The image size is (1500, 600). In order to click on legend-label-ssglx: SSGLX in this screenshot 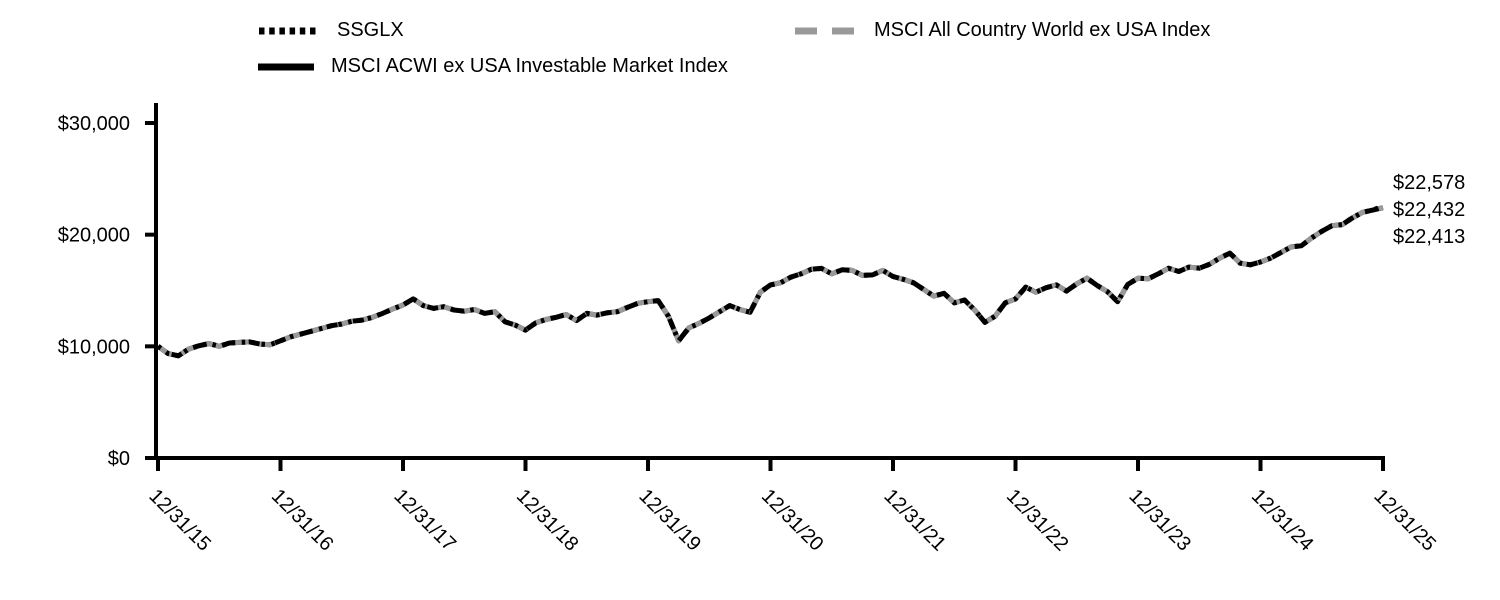, I will do `click(370, 30)`.